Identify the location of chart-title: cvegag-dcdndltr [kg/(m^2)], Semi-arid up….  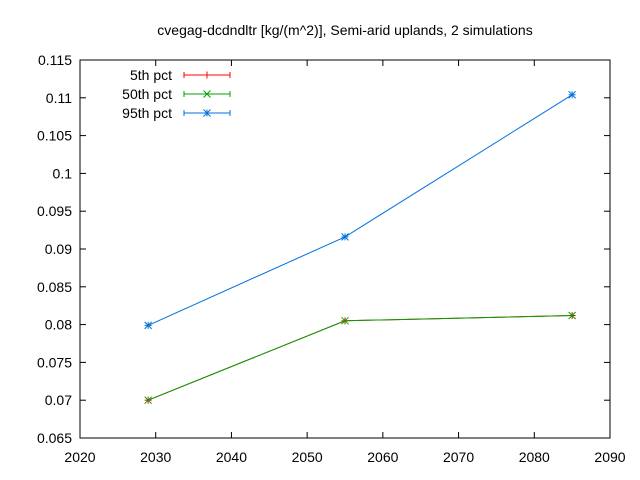
(344, 30).